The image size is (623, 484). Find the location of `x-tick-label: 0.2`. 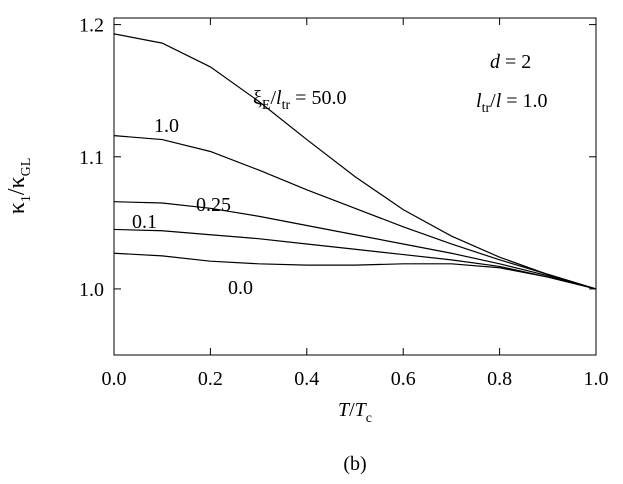

x-tick-label: 0.2 is located at coordinates (210, 379).